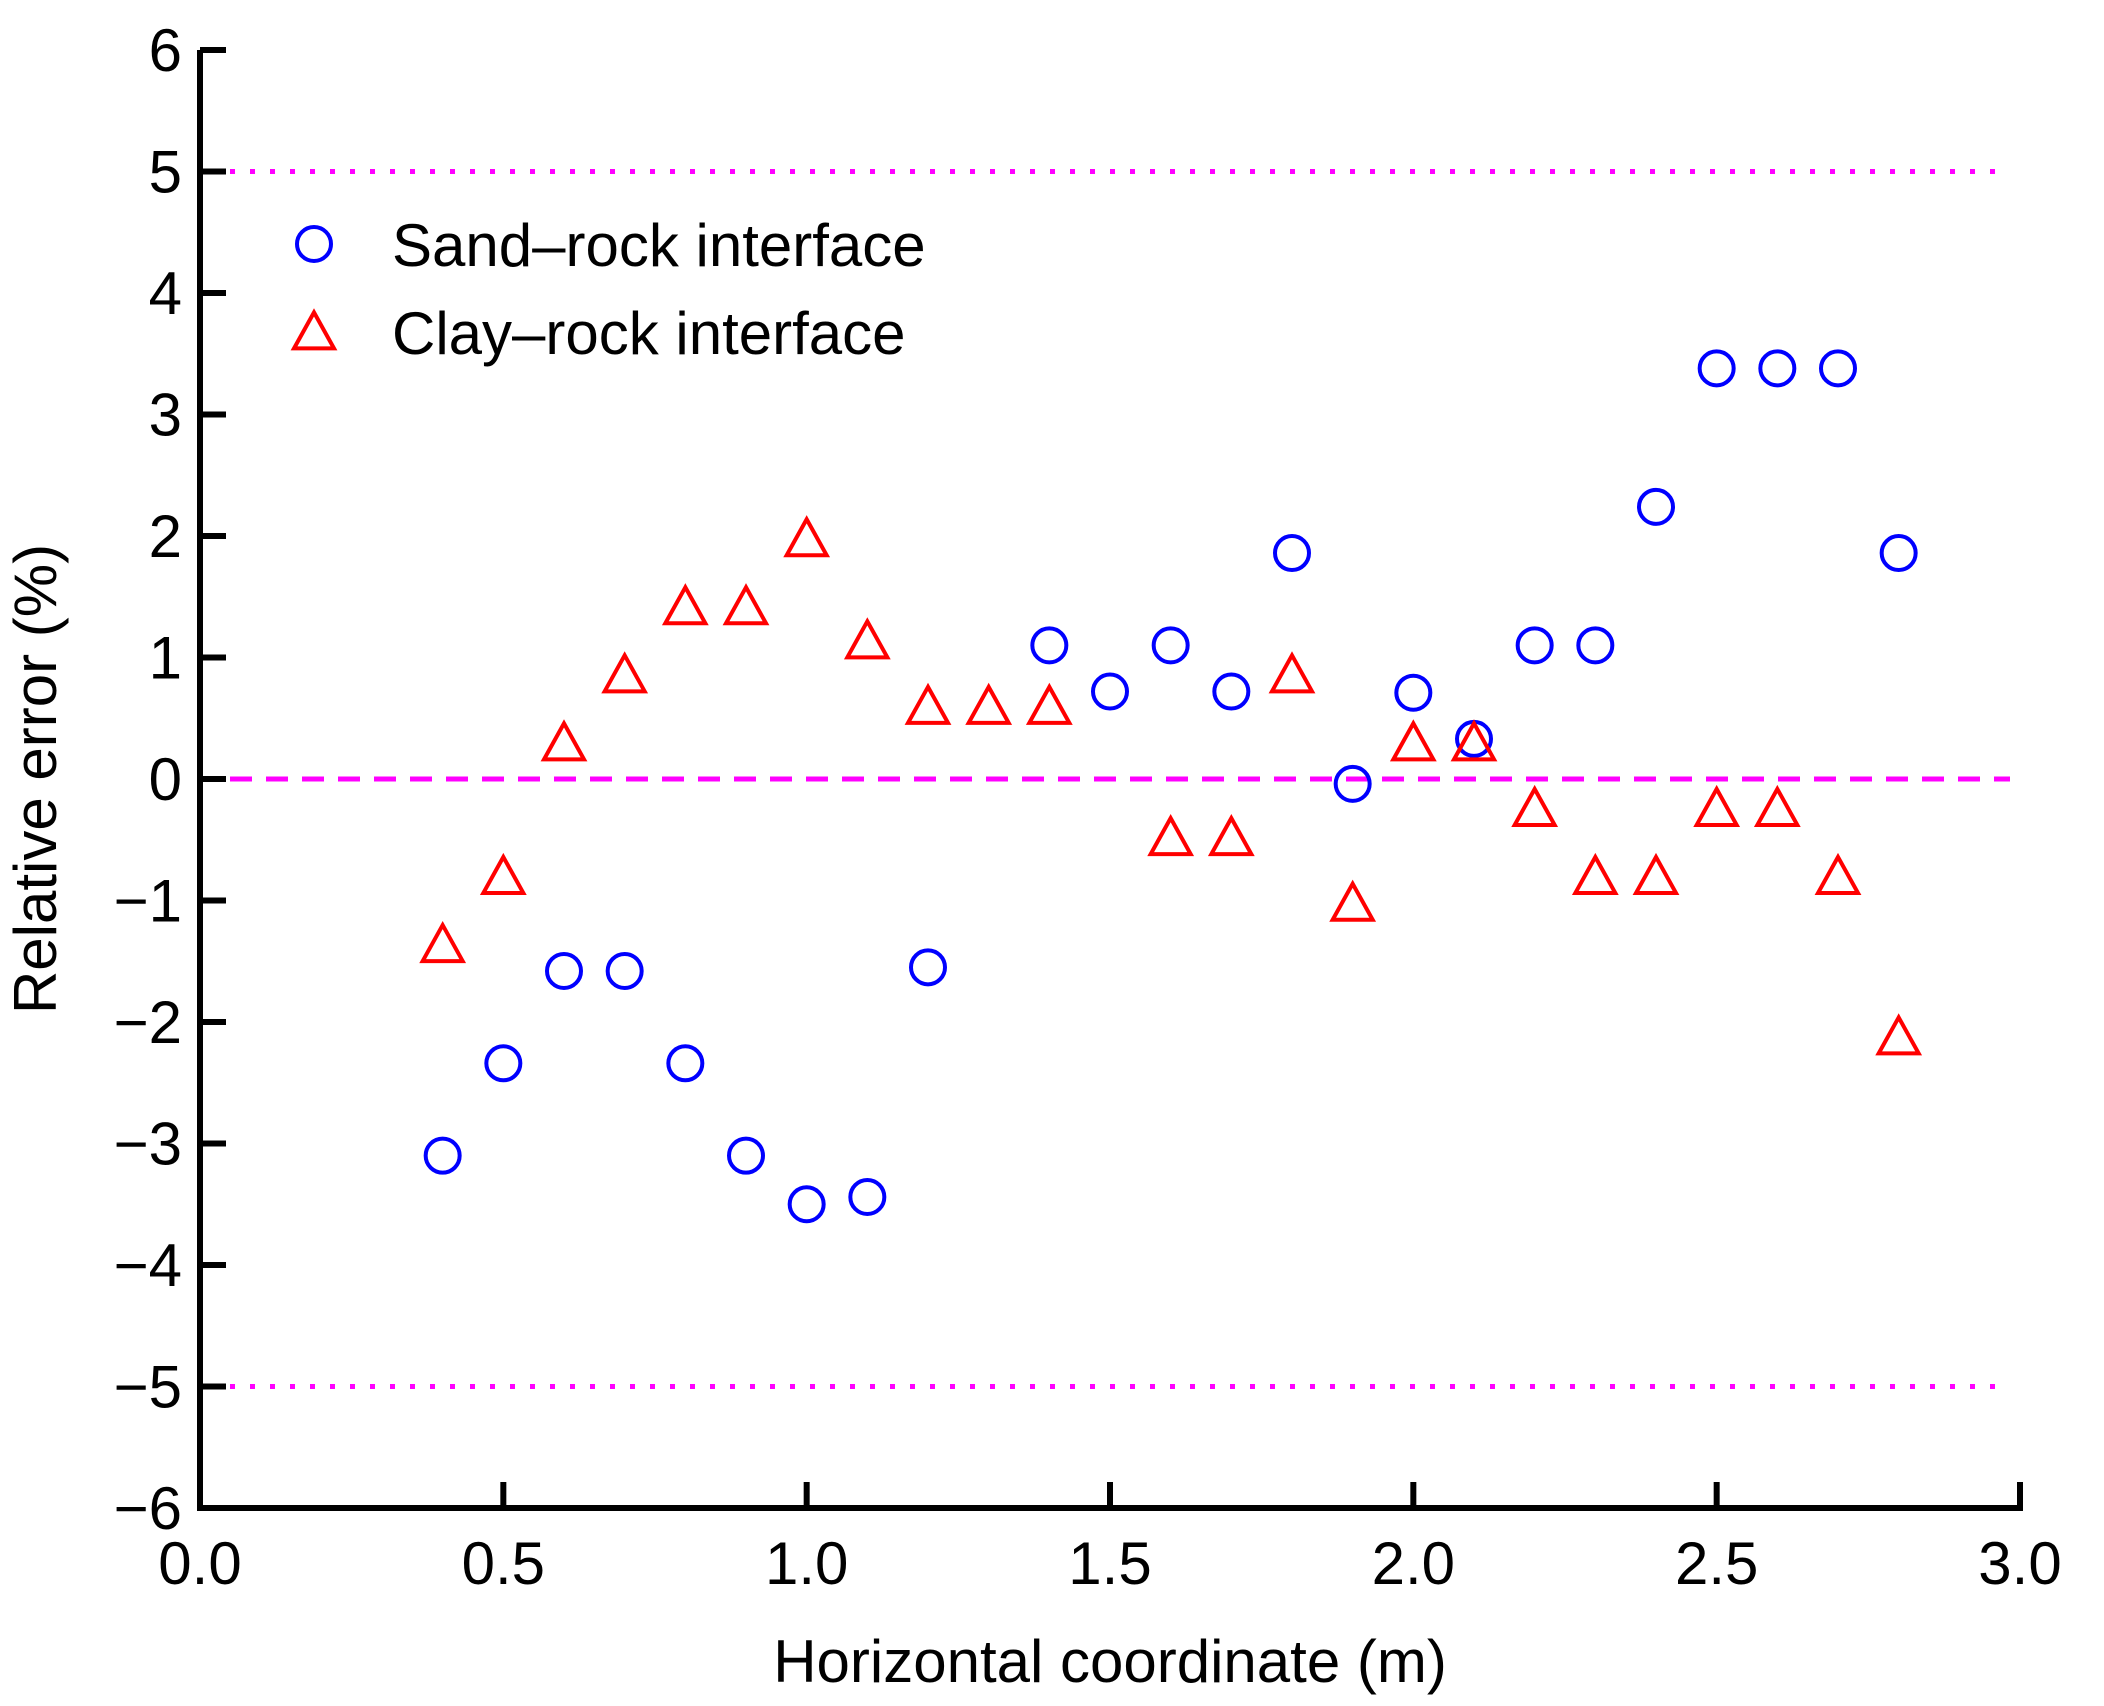 Image resolution: width=2104 pixels, height=1706 pixels. What do you see at coordinates (1716, 1563) in the screenshot?
I see `x-tick-label: 2.5` at bounding box center [1716, 1563].